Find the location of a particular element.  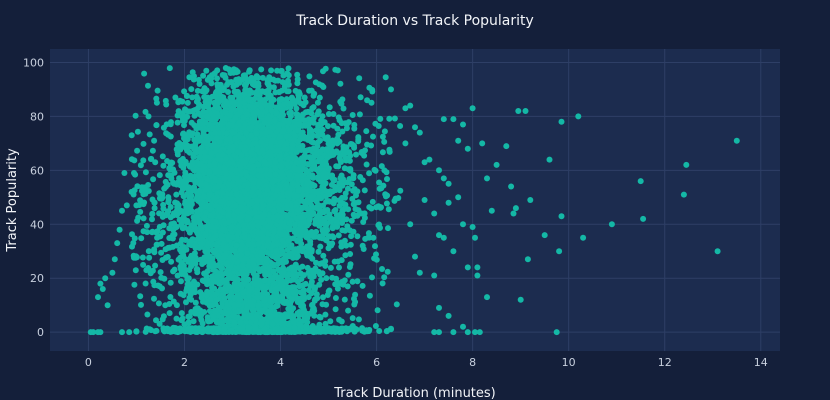

x-tick-label: 12 is located at coordinates (665, 362).